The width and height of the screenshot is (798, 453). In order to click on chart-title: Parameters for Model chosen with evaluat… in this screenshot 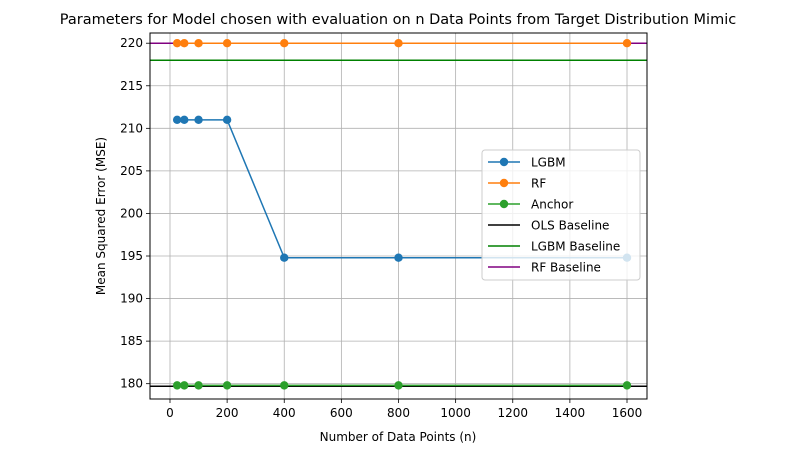, I will do `click(398, 20)`.